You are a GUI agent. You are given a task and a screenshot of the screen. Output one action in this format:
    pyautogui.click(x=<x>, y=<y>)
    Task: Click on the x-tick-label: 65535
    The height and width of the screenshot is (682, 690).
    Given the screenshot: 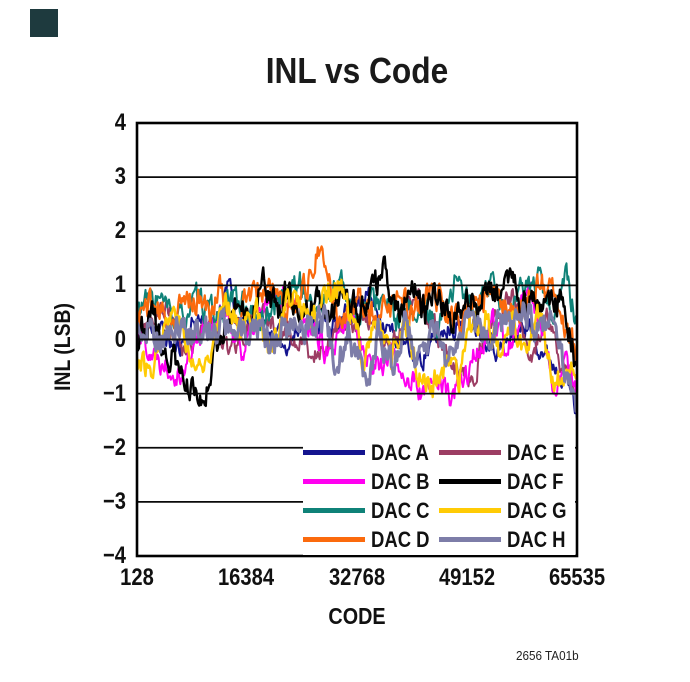 What is the action you would take?
    pyautogui.click(x=577, y=577)
    